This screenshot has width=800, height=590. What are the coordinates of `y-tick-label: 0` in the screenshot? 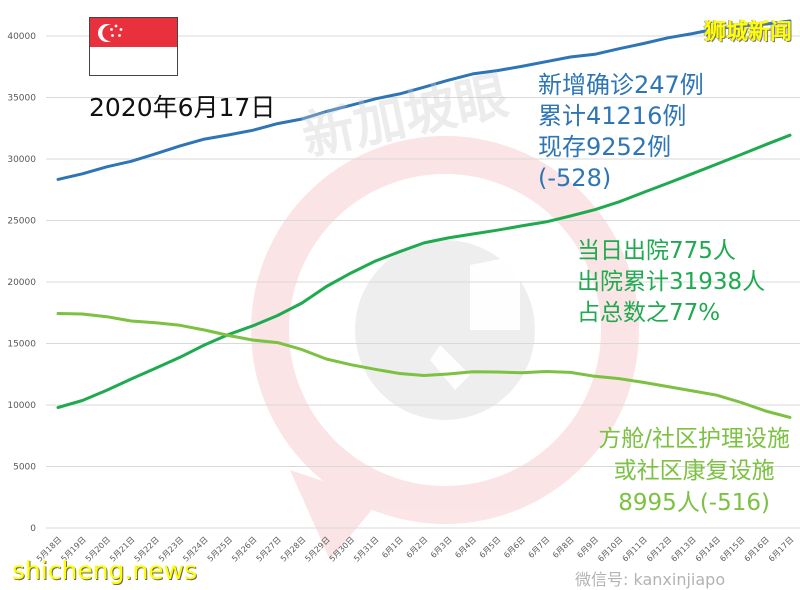 It's located at (33, 529).